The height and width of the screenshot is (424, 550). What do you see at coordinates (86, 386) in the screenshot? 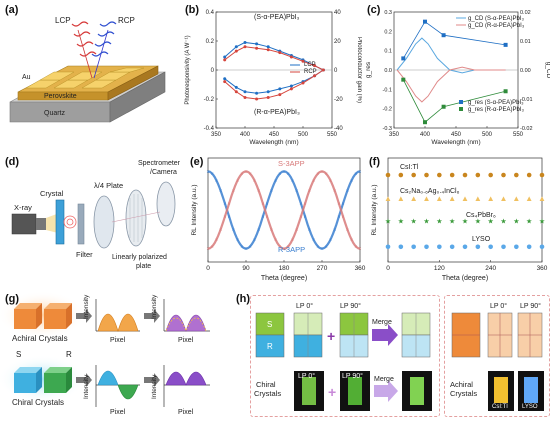
I see `g-intensity-3: Intensity` at bounding box center [86, 386].